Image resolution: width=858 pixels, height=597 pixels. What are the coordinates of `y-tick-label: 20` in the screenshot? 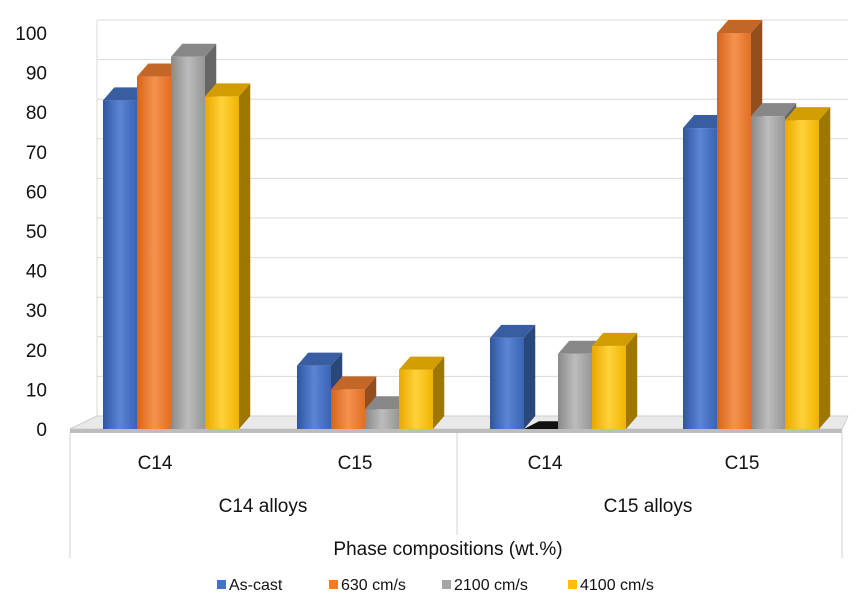 It's located at (36, 351).